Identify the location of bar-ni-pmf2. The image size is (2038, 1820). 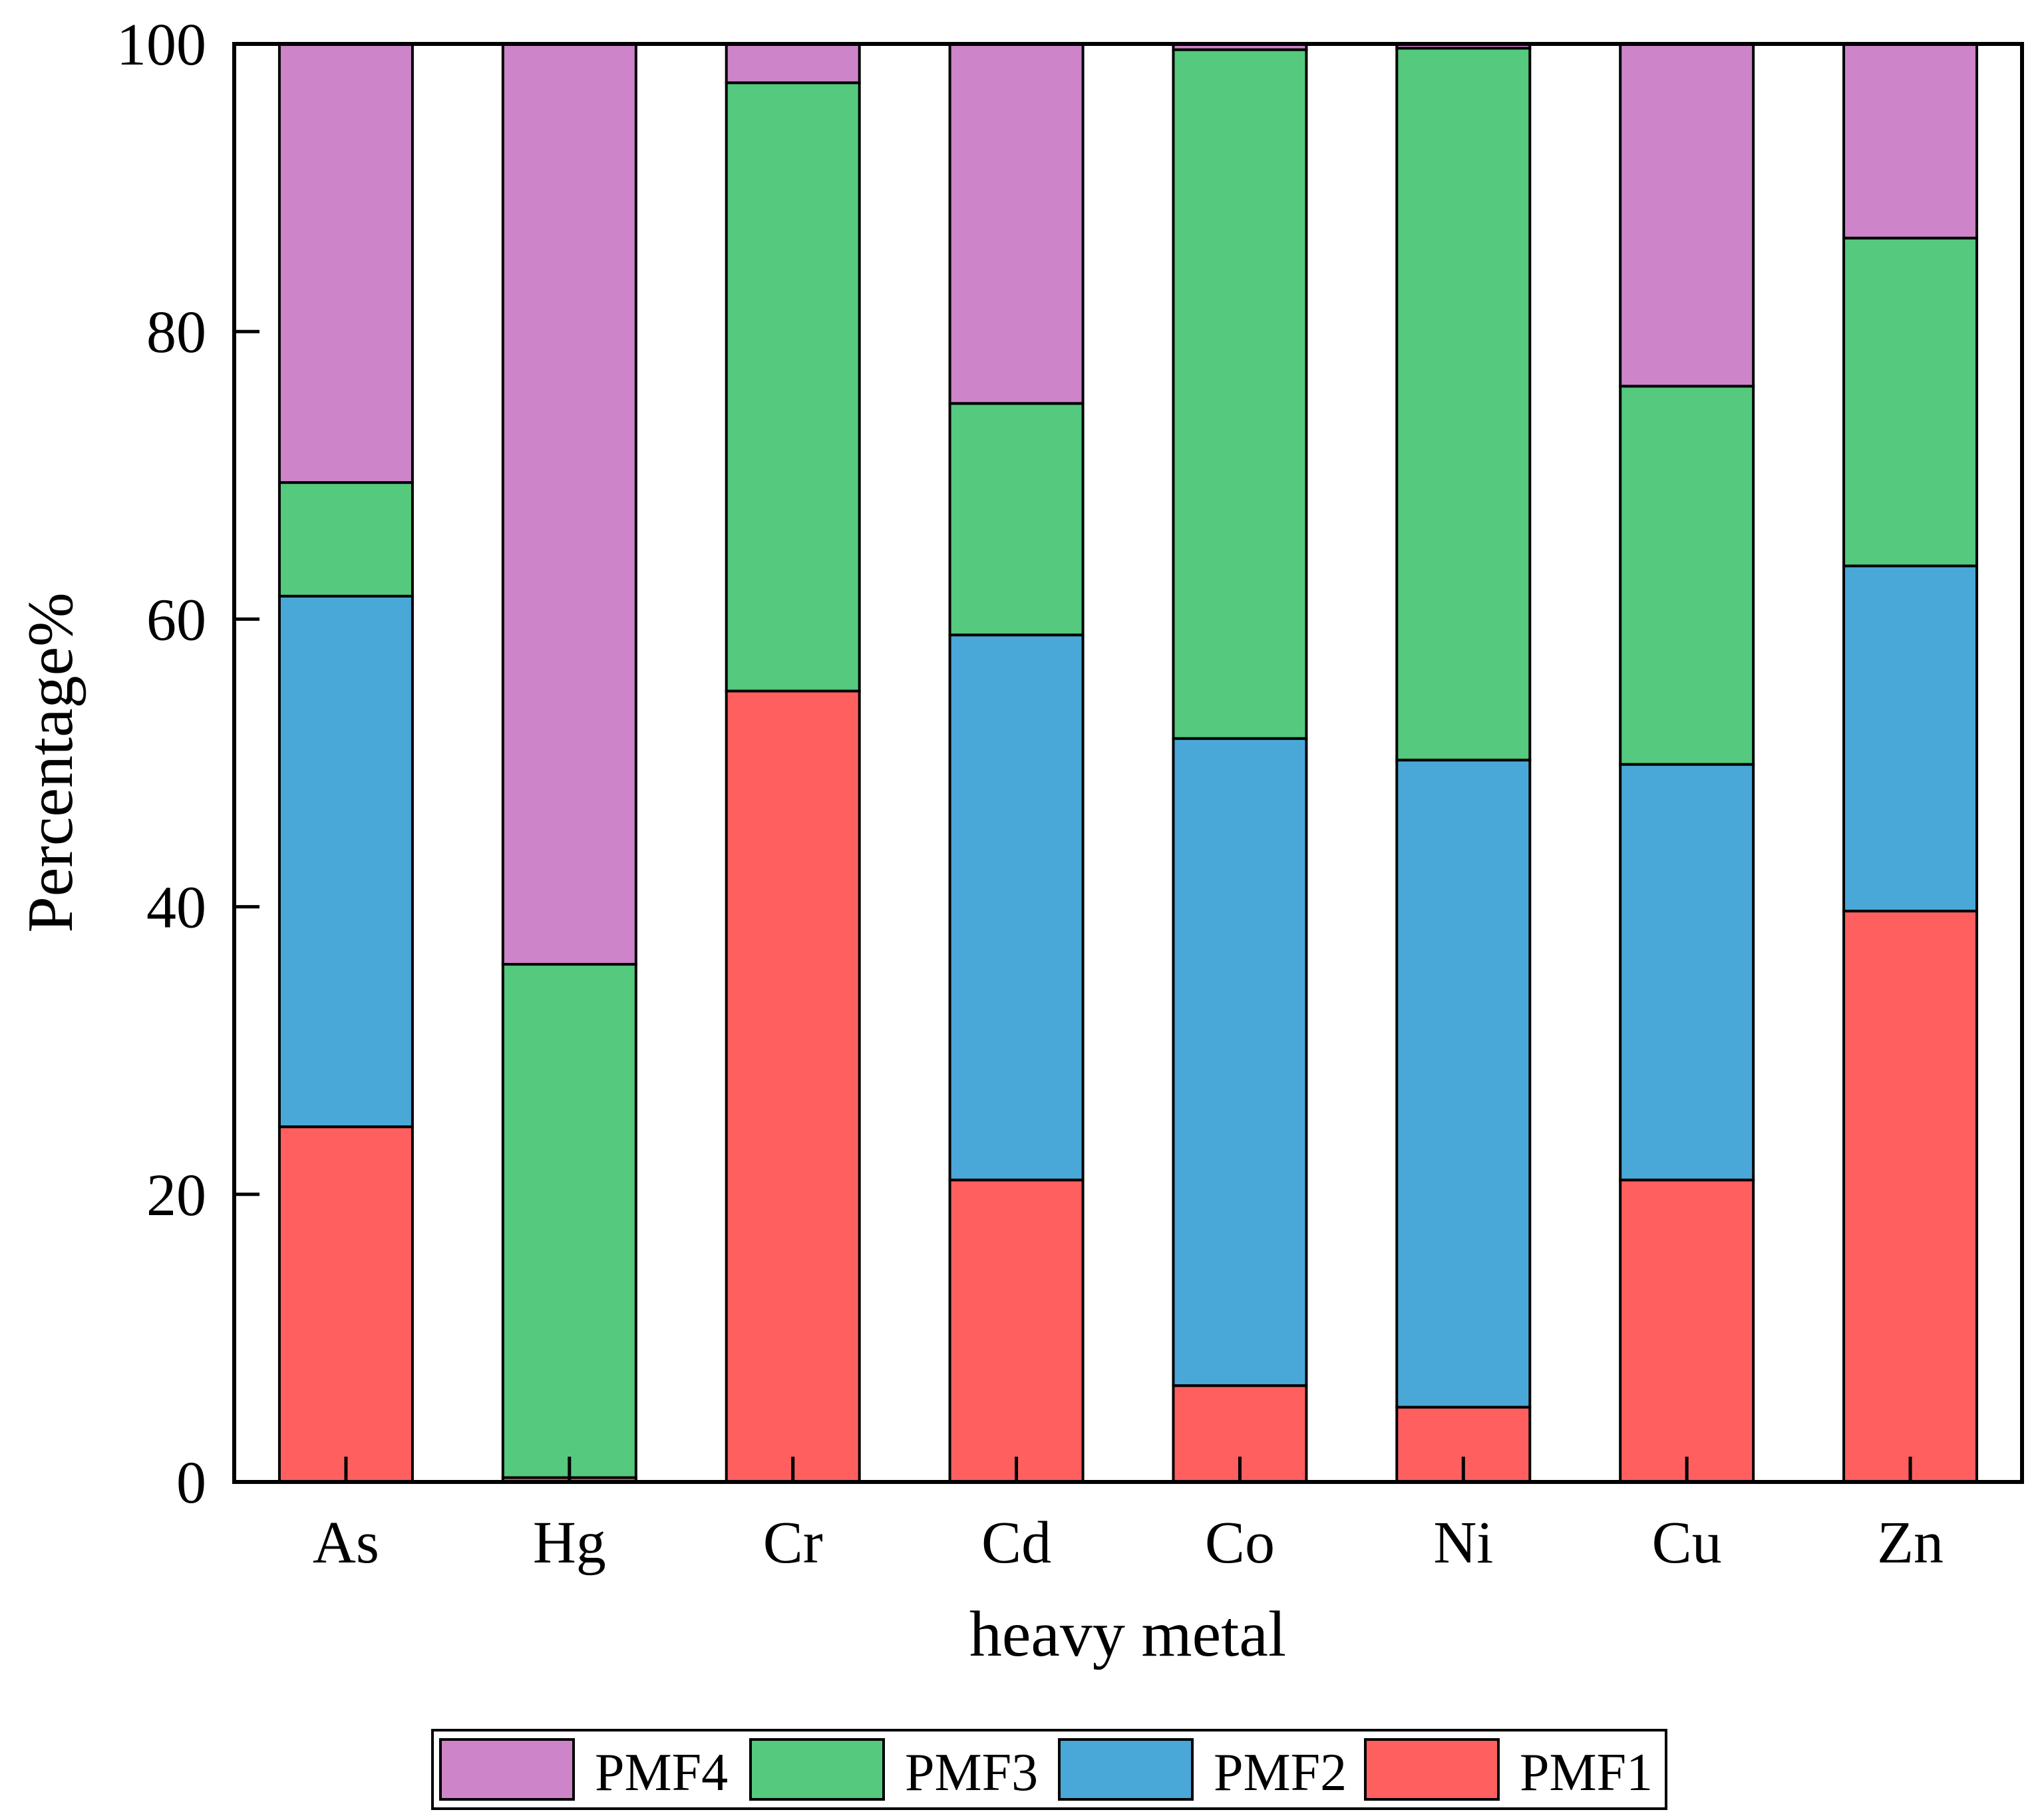
(1463, 1084).